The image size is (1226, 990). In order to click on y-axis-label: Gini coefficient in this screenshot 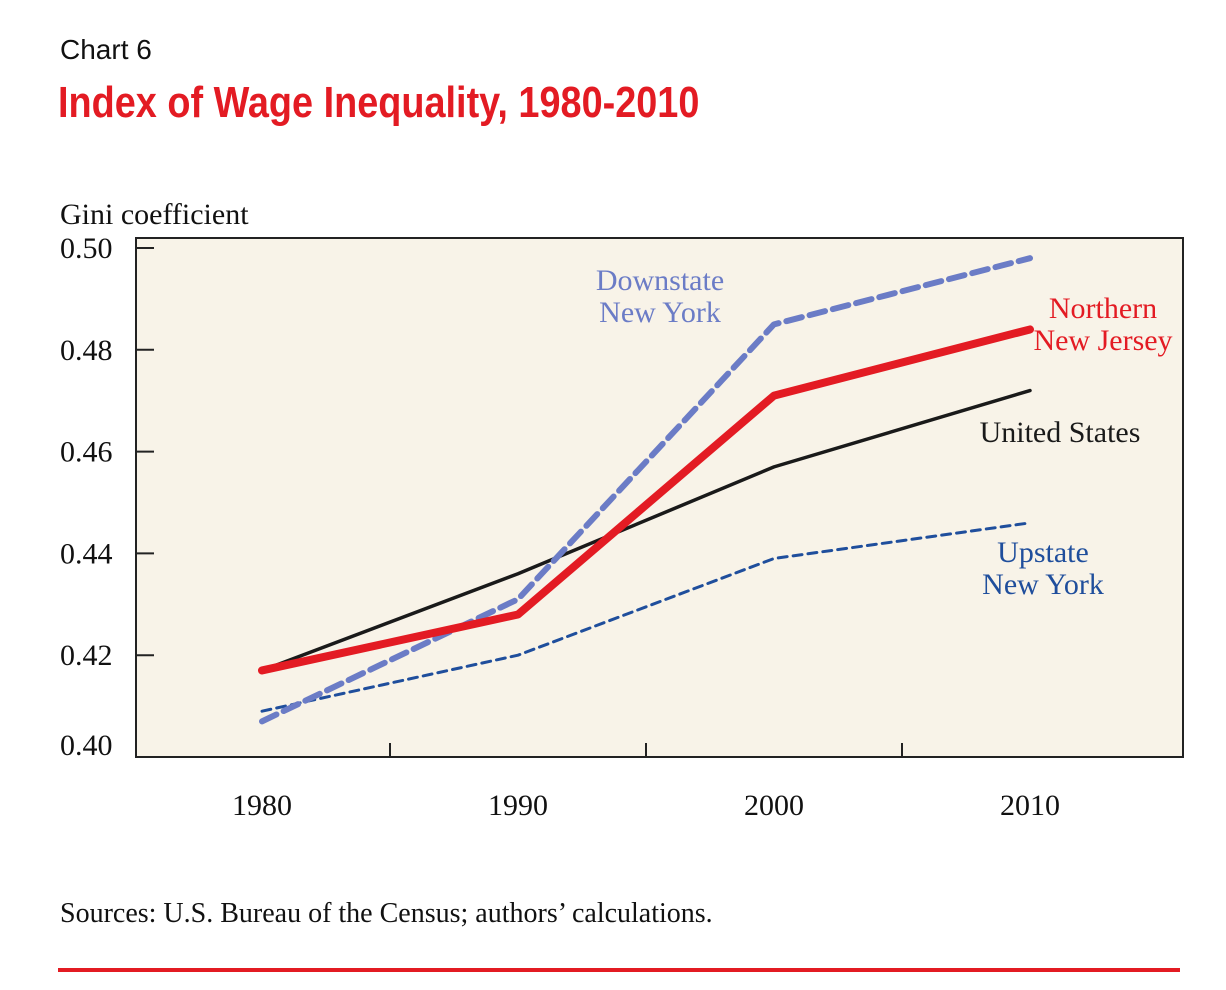, I will do `click(154, 214)`.